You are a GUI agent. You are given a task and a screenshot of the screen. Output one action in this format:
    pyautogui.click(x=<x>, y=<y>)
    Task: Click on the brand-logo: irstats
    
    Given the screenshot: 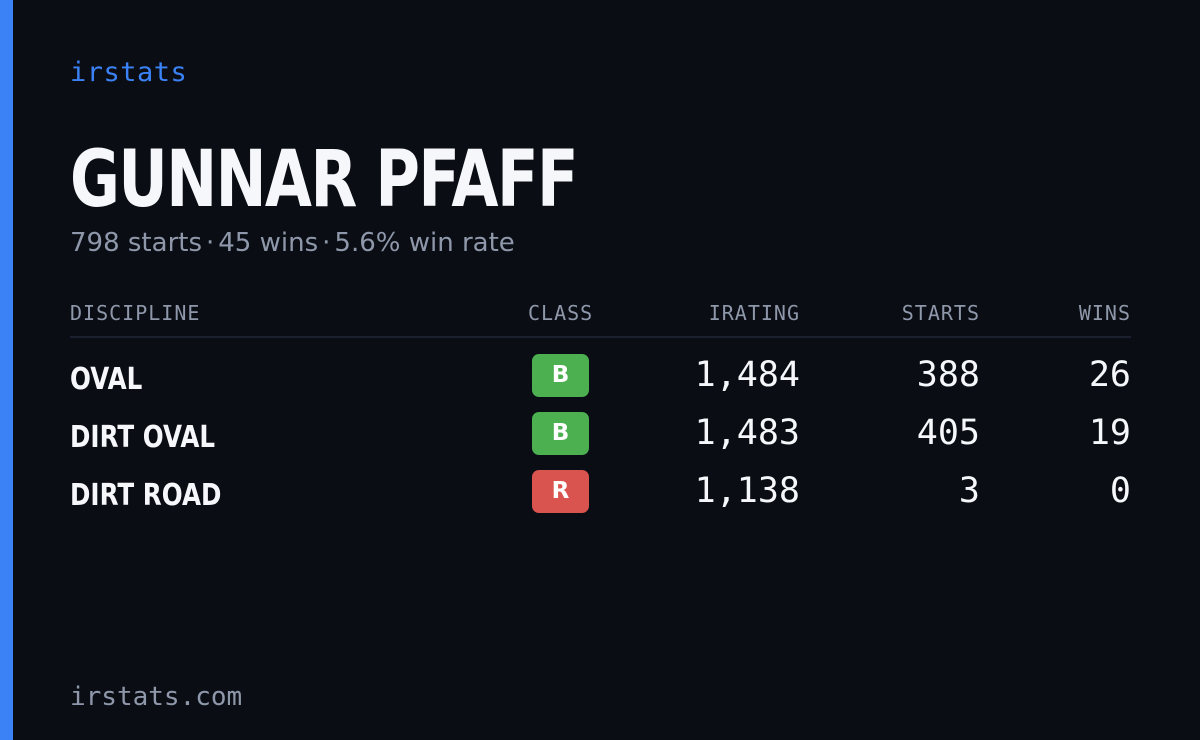 What is the action you would take?
    pyautogui.click(x=129, y=72)
    